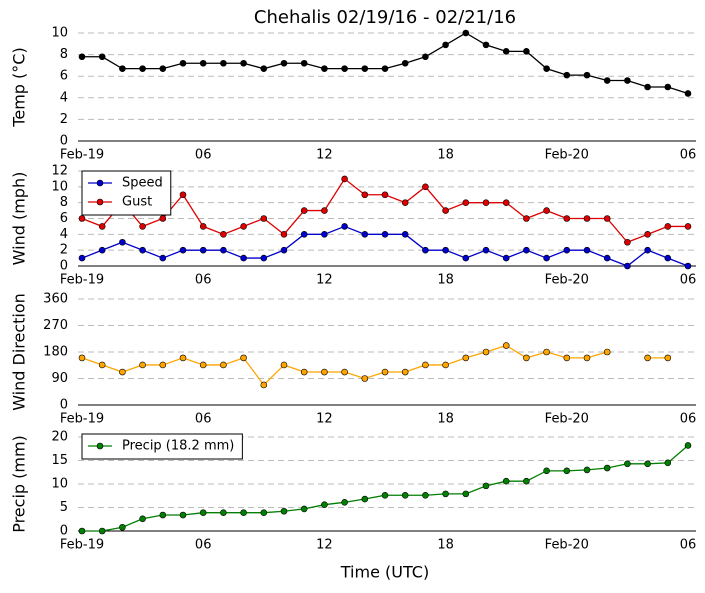 The width and height of the screenshot is (705, 593). What do you see at coordinates (82, 280) in the screenshot?
I see `x-tick-label: Feb-19` at bounding box center [82, 280].